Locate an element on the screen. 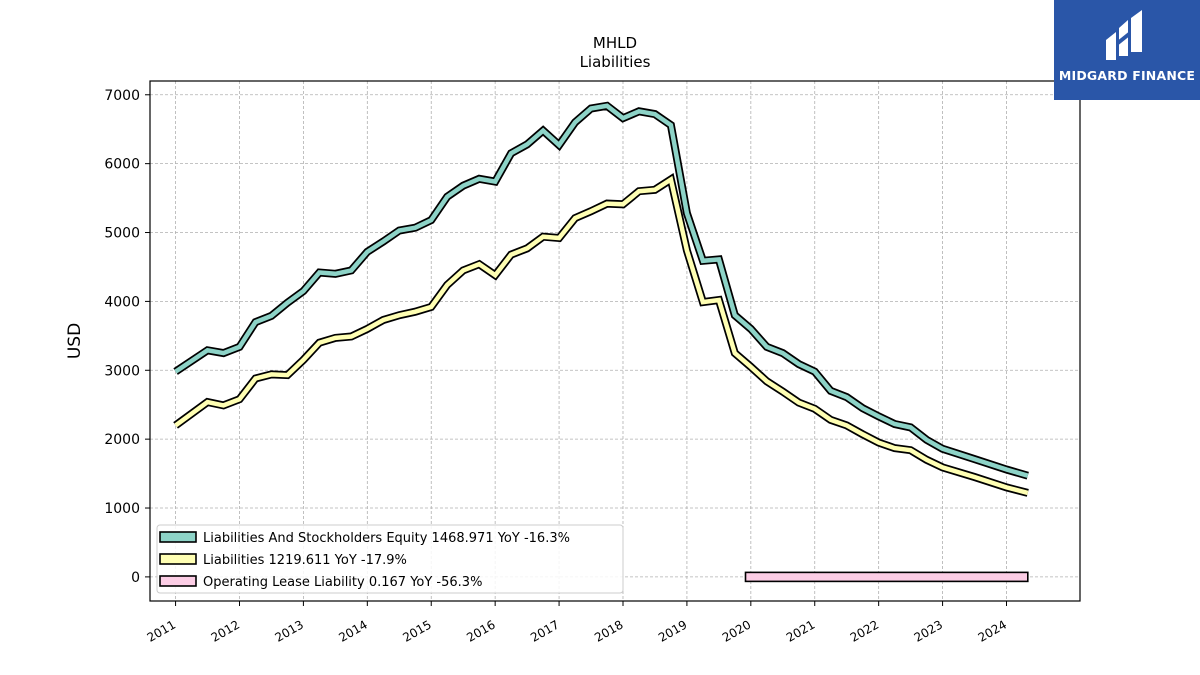 This screenshot has height=675, width=1200. x-tick-label: 2022 is located at coordinates (864, 630).